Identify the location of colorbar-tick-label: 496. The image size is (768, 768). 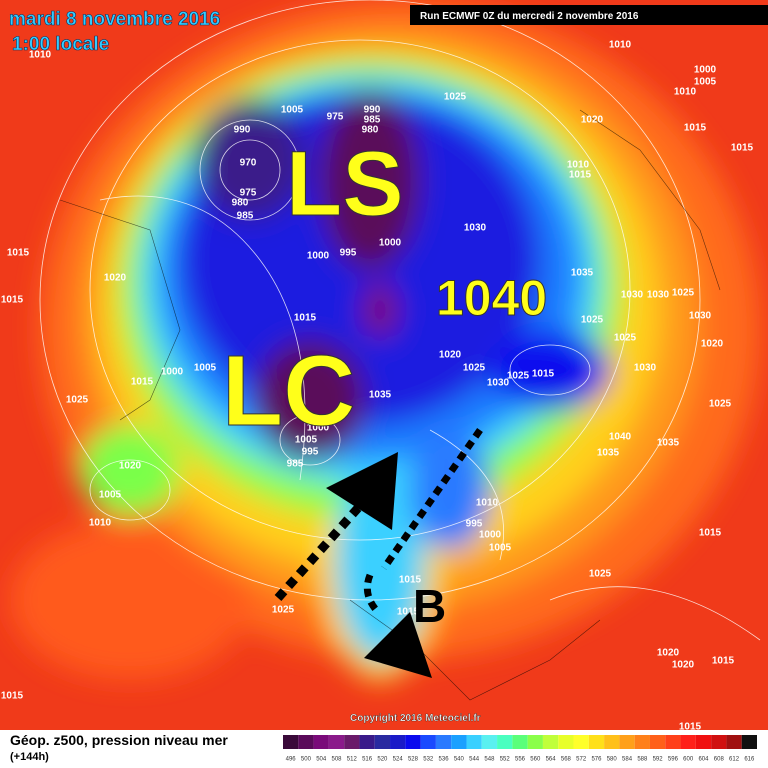
(291, 760).